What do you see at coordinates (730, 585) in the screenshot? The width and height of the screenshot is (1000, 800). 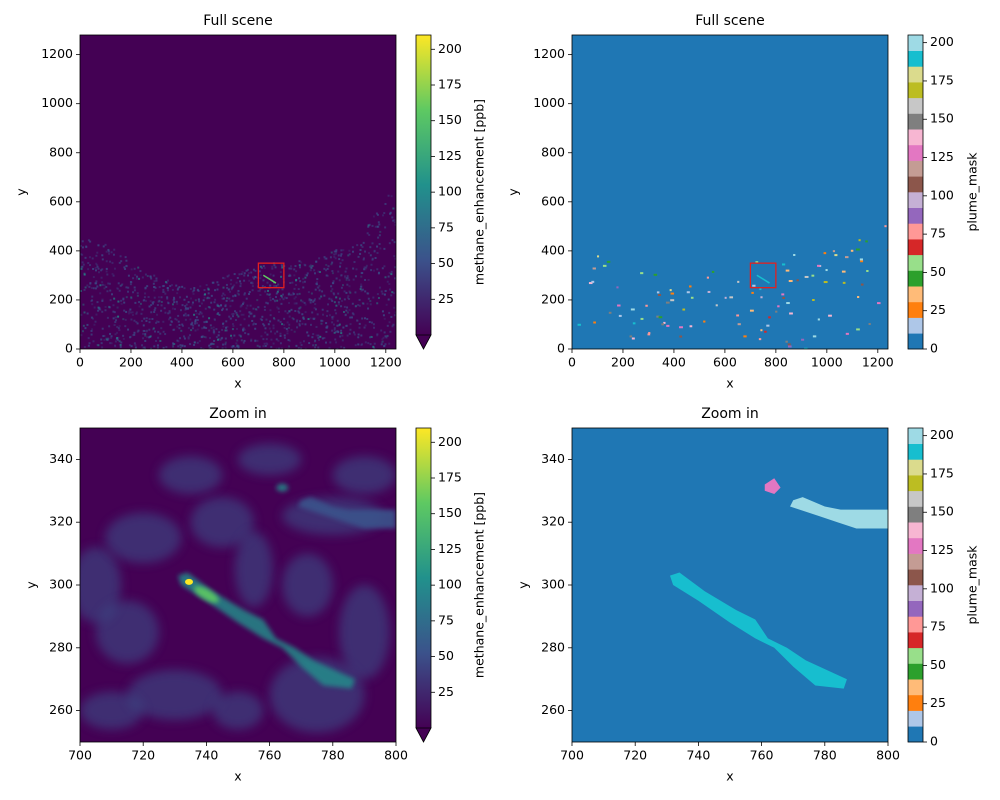 I see `image-background` at bounding box center [730, 585].